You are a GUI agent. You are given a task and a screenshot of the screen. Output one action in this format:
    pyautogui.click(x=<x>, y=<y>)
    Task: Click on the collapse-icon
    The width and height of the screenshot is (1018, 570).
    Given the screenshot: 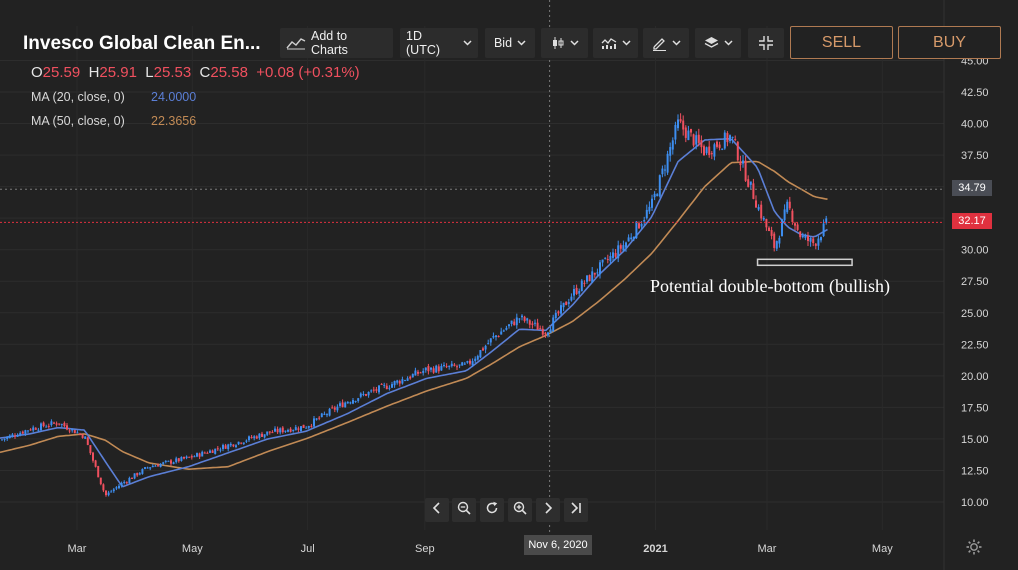 What is the action you would take?
    pyautogui.click(x=766, y=43)
    